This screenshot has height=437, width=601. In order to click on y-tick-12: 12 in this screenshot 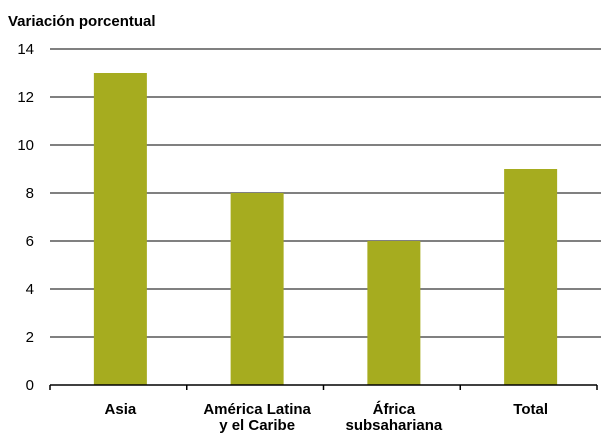, I will do `click(25, 97)`.